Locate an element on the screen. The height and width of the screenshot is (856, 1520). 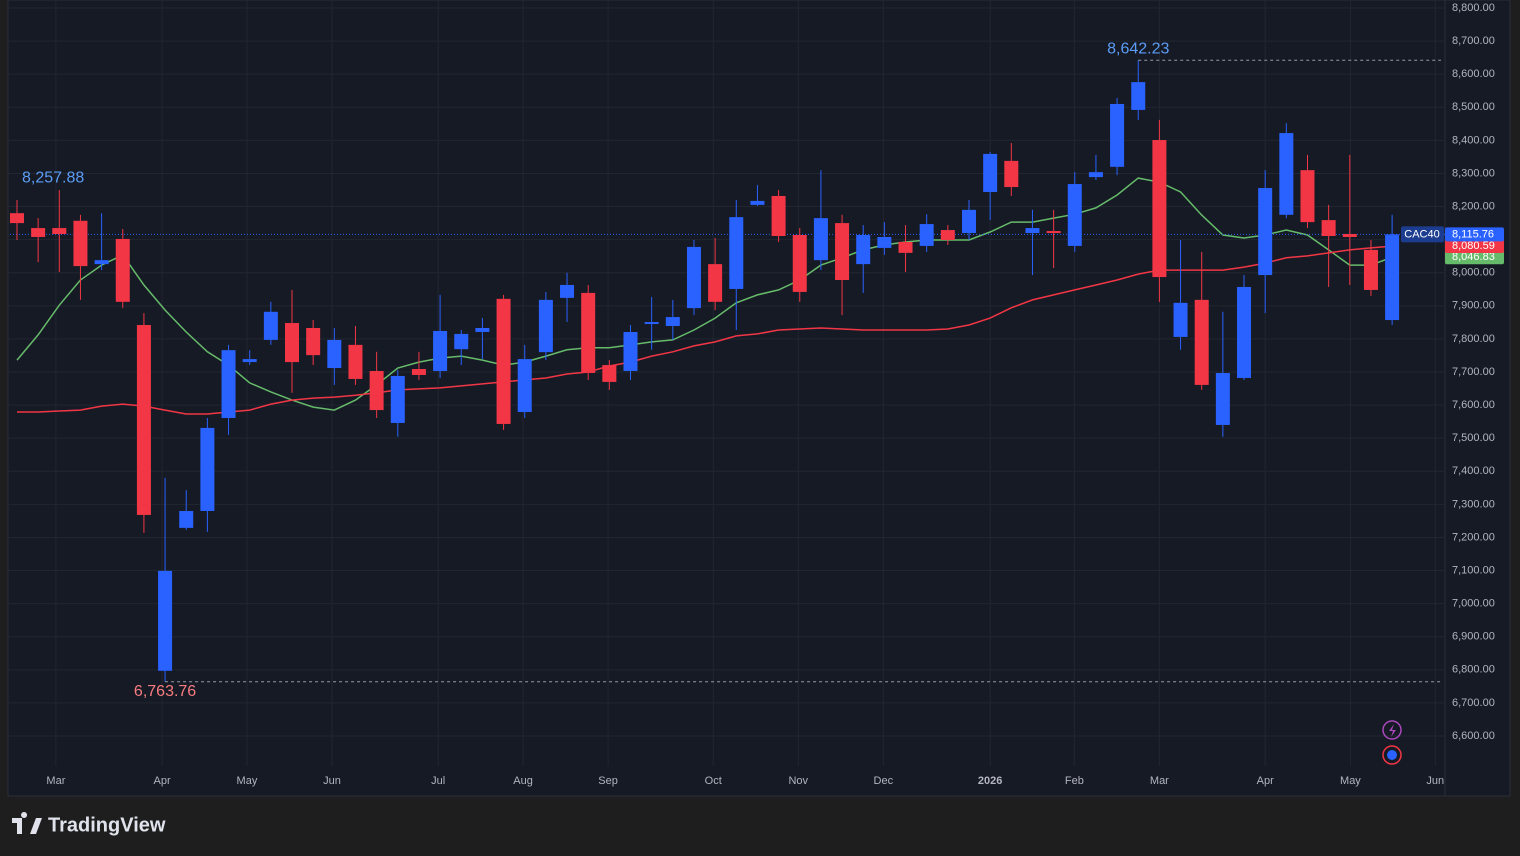
event-icon is located at coordinates (1392, 755).